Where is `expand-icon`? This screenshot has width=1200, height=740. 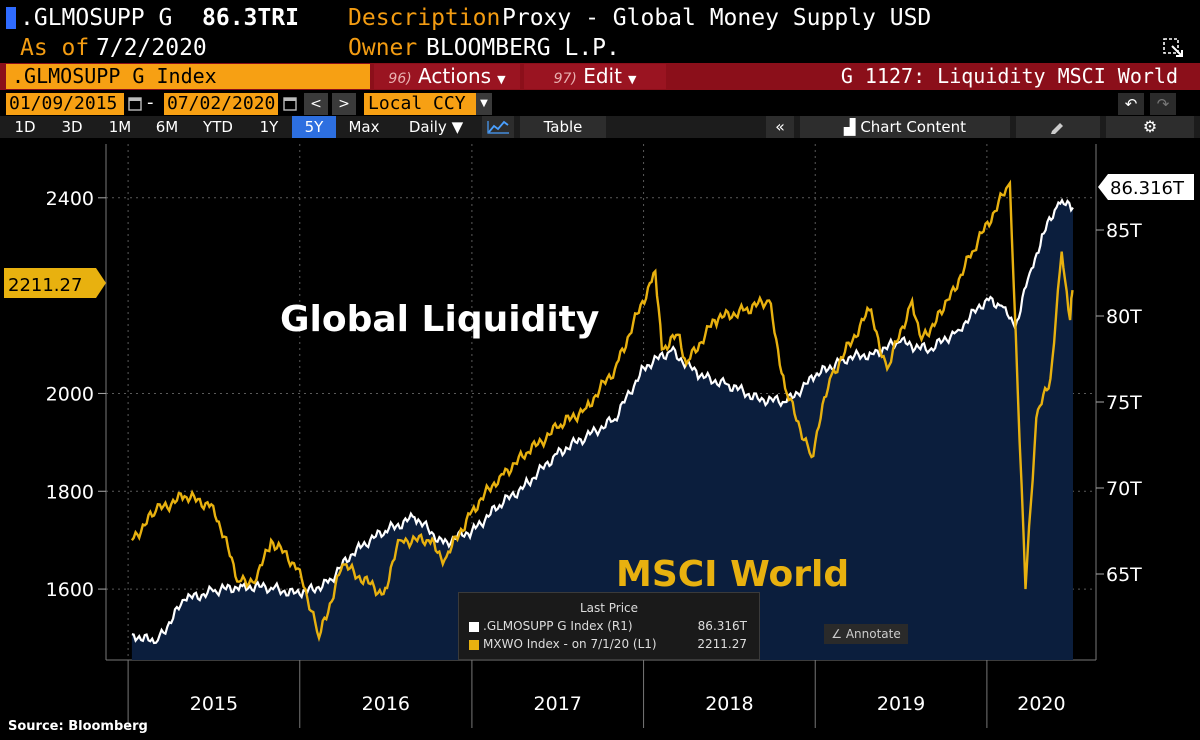 expand-icon is located at coordinates (1174, 48).